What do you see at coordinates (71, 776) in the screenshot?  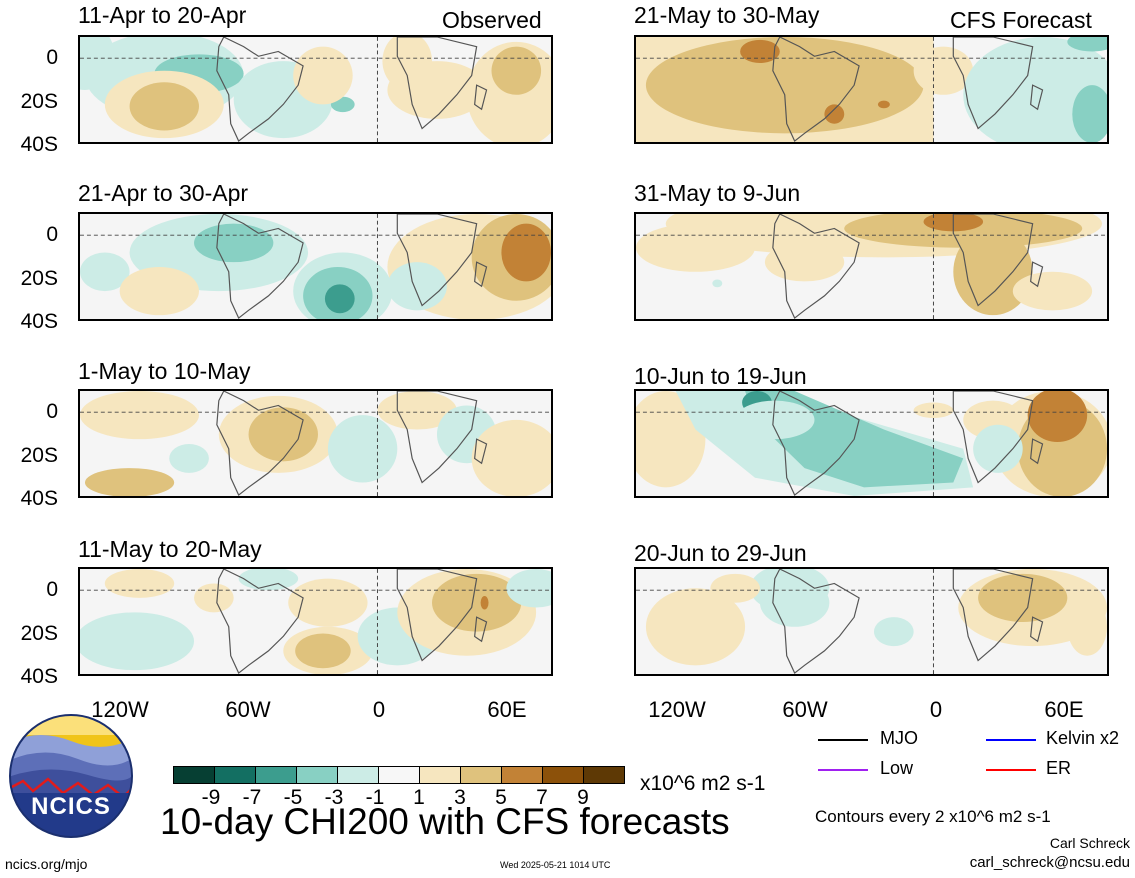 I see `ncics-logo: NCICS` at bounding box center [71, 776].